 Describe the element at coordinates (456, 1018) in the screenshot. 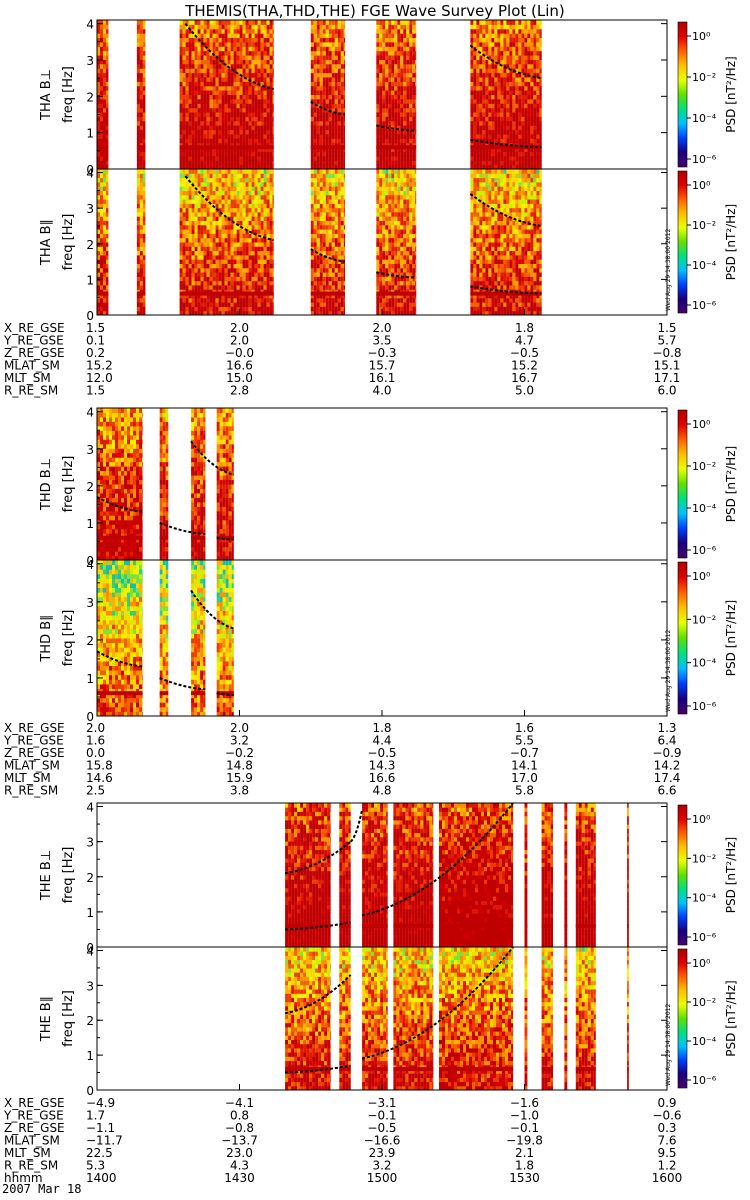

I see `spectrogram-the-par` at that location.